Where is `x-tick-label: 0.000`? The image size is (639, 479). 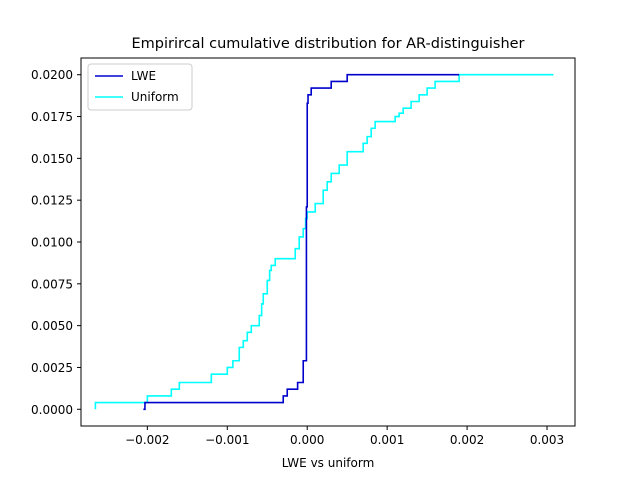
x-tick-label: 0.000 is located at coordinates (307, 440).